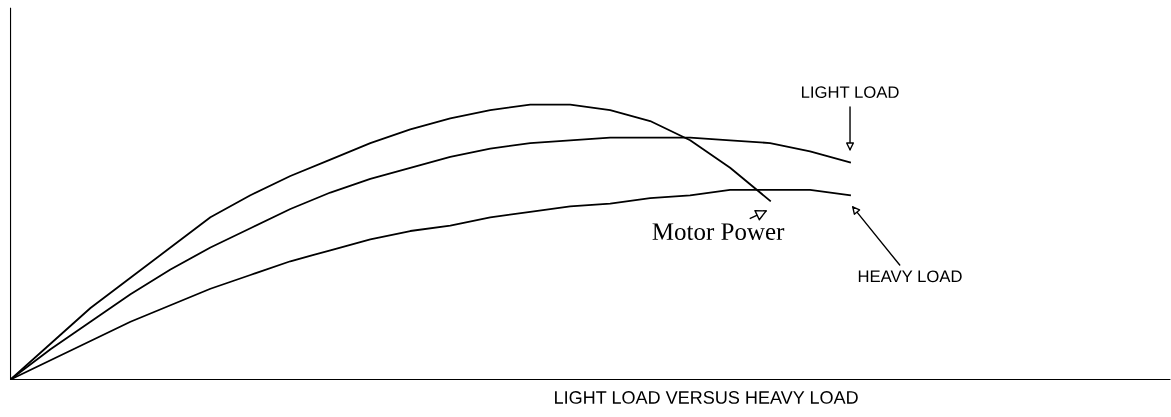 Image resolution: width=1171 pixels, height=417 pixels. I want to click on text: HEAVY LOAD, so click(910, 276).